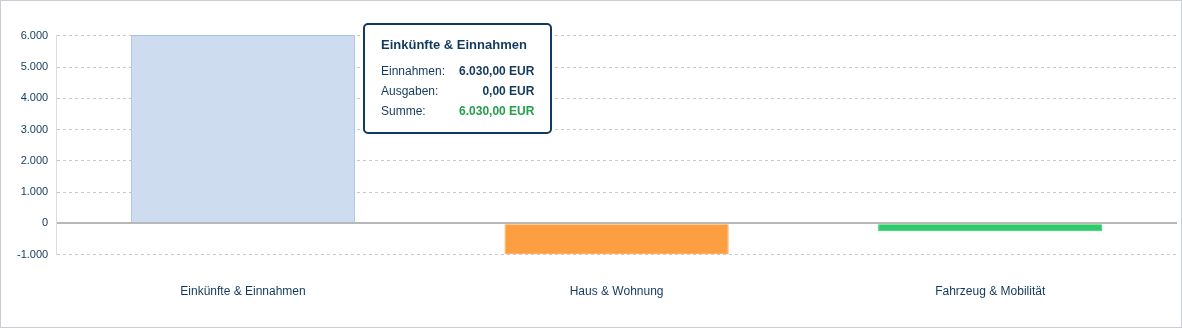 This screenshot has height=328, width=1182. What do you see at coordinates (410, 91) in the screenshot?
I see `annotation: Ausgaben:` at bounding box center [410, 91].